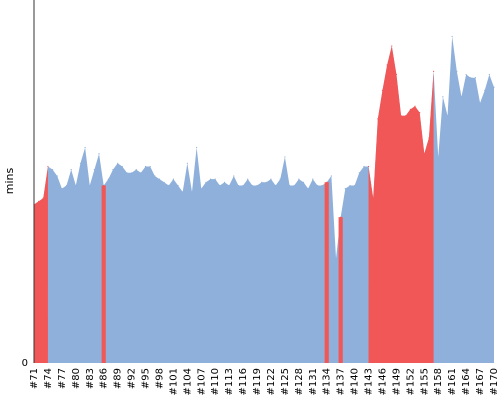 This screenshot has width=500, height=400. Describe the element at coordinates (313, 381) in the screenshot. I see `x-tick-label: #131` at that location.